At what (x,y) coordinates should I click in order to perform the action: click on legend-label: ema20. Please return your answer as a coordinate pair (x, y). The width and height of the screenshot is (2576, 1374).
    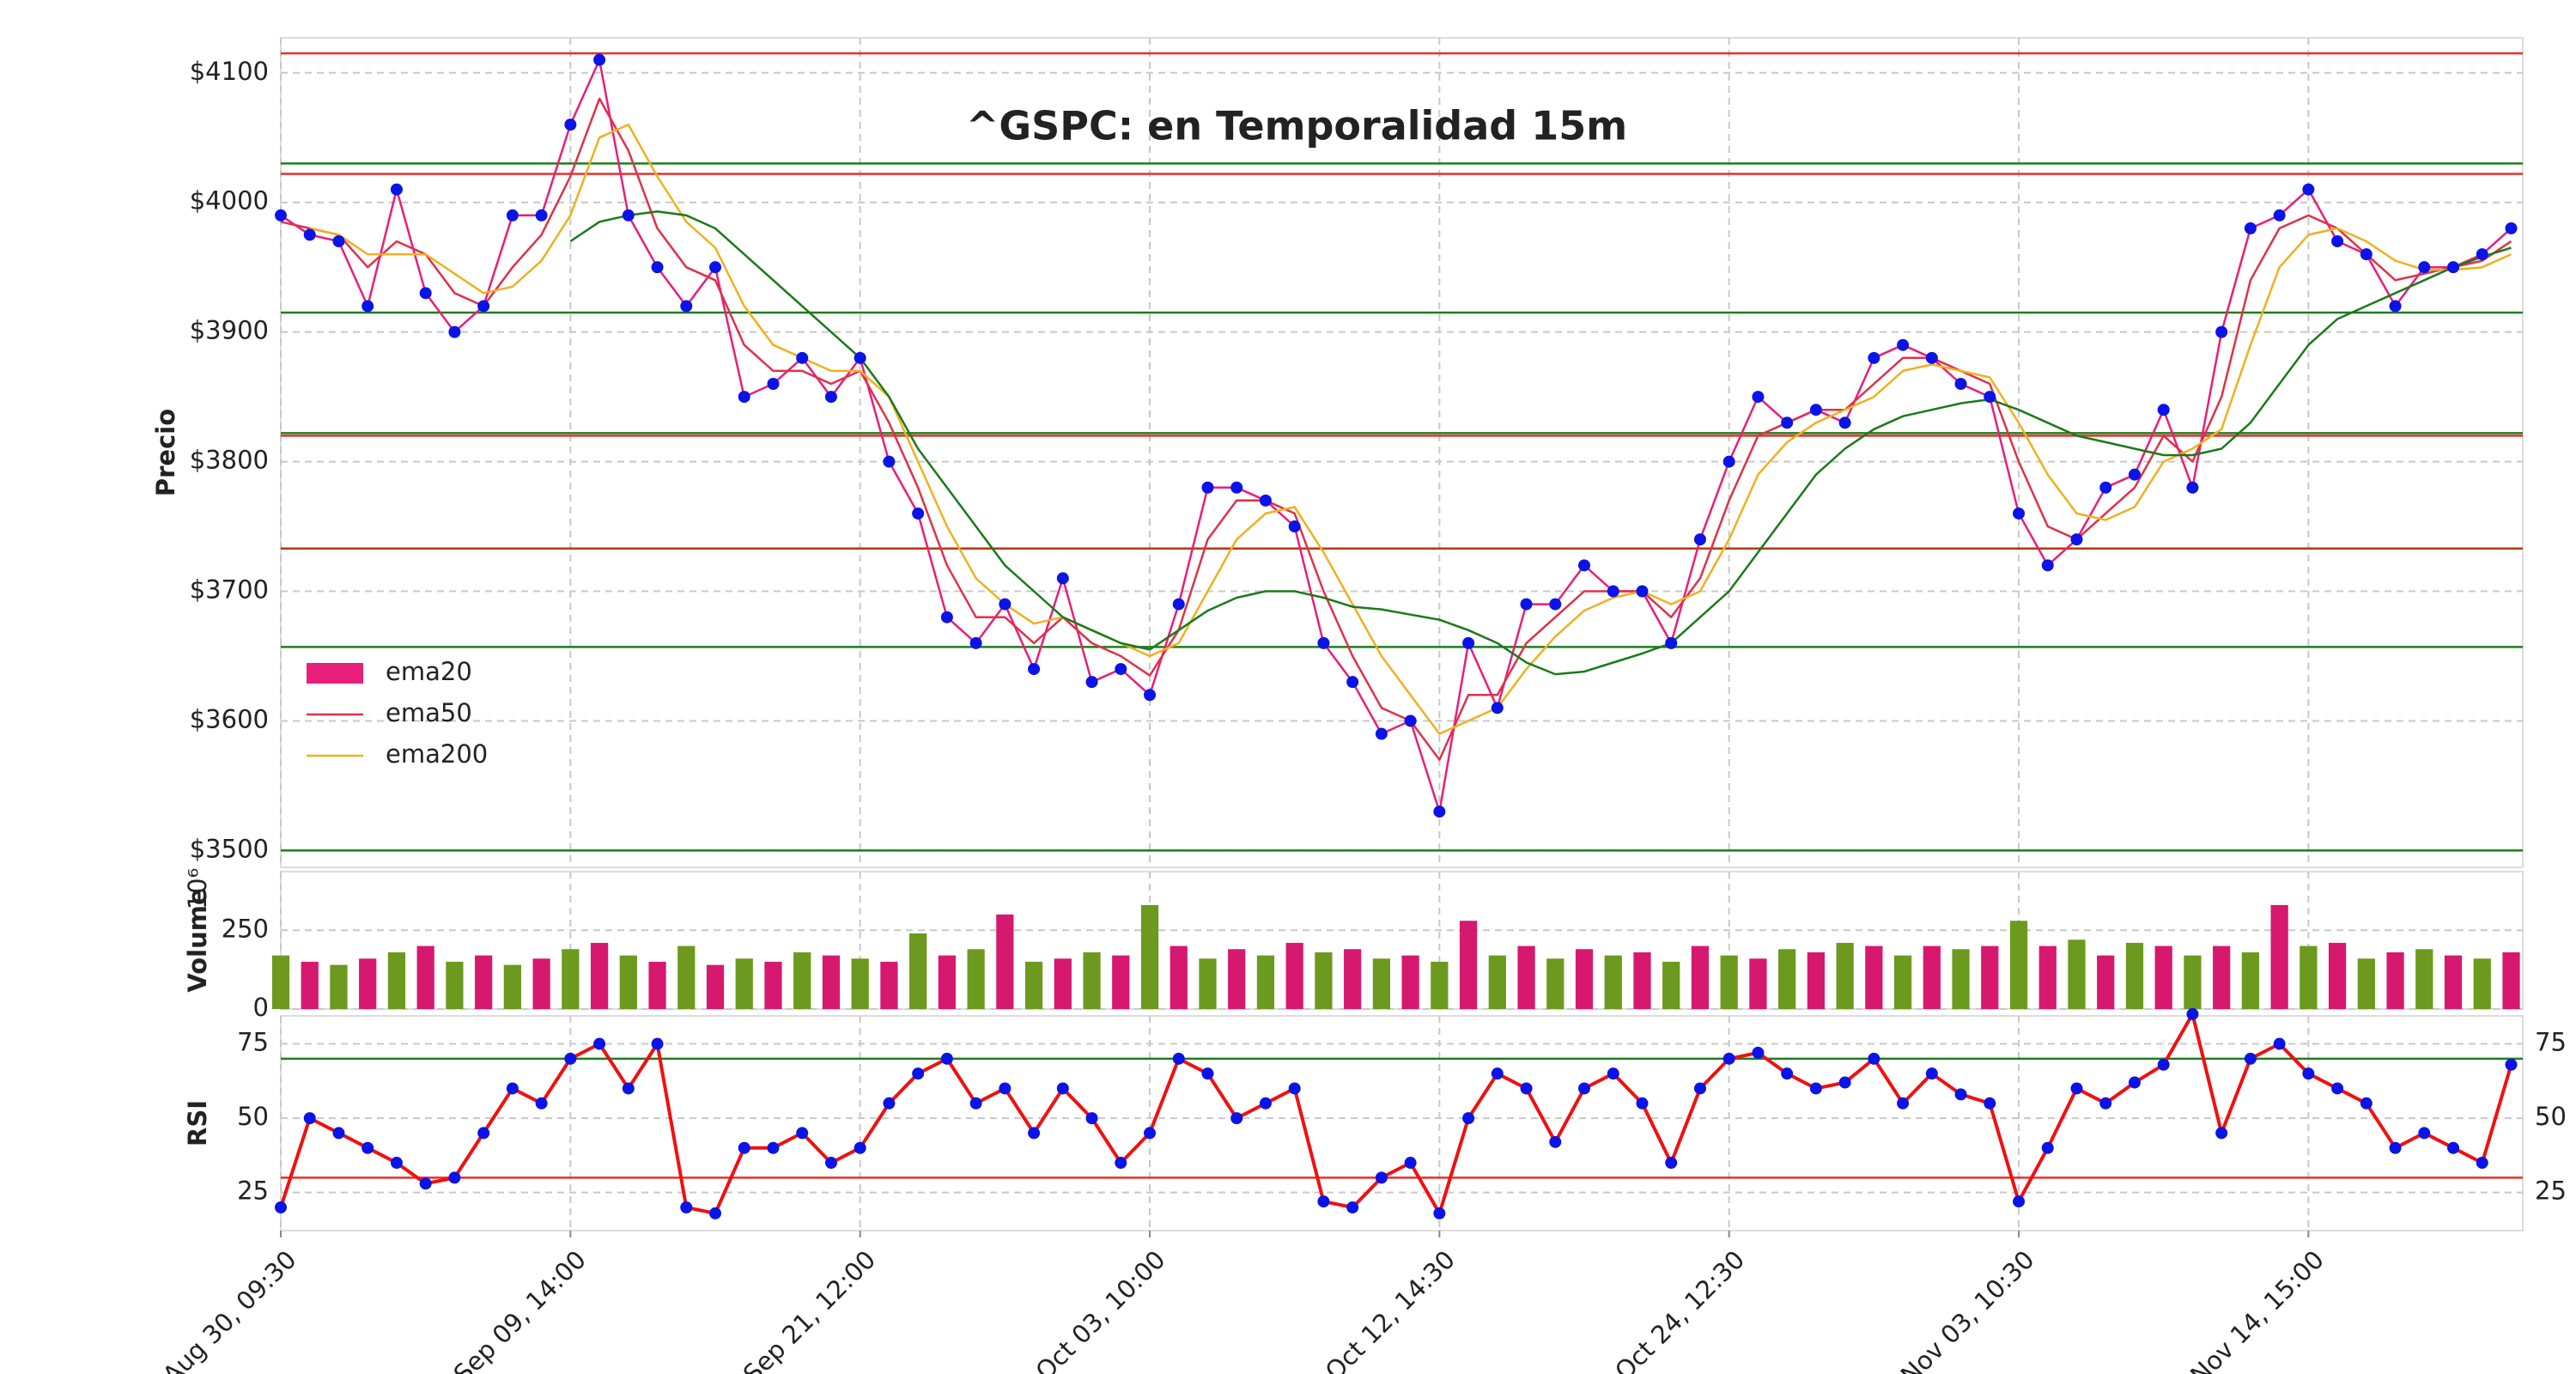
    Looking at the image, I should click on (429, 671).